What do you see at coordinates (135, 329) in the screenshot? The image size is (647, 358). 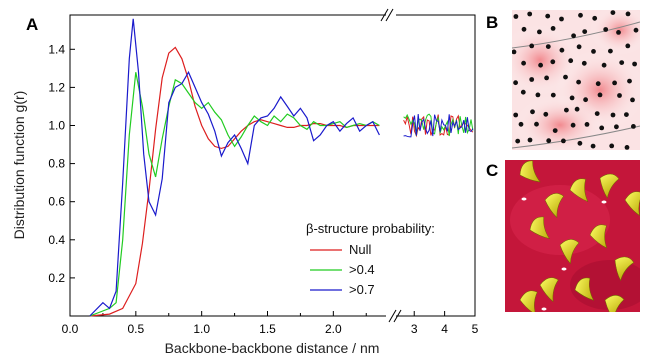 I see `x-tick-label: 0.5` at bounding box center [135, 329].